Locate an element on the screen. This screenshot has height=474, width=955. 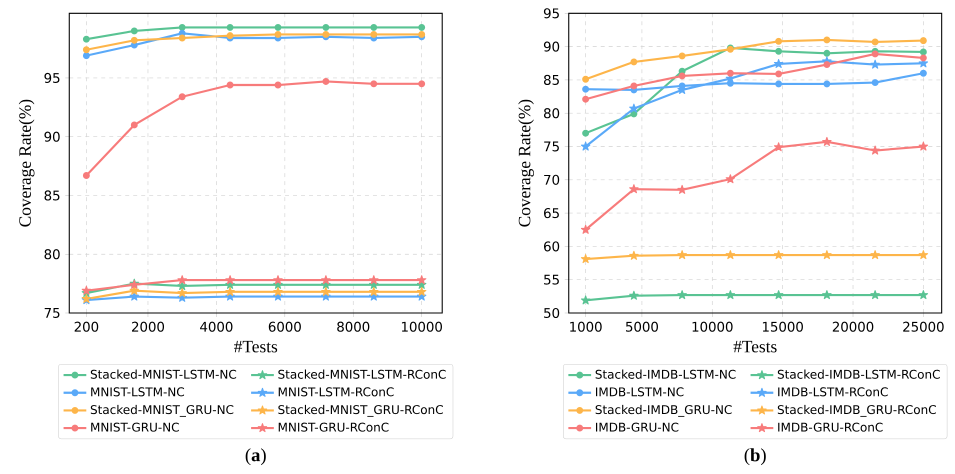
legend-label: MNIST-LSTM-NC is located at coordinates (137, 391).